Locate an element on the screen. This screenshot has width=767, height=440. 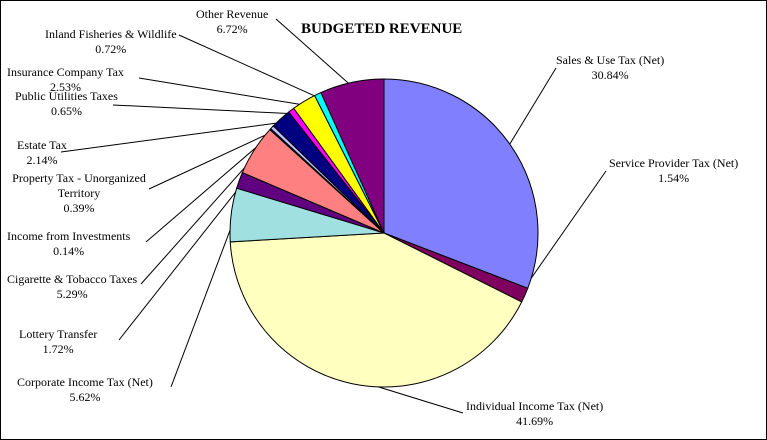
slice-label-inland-fisheries: Inland Fisheries & Wildlife 0.72% is located at coordinates (111, 42).